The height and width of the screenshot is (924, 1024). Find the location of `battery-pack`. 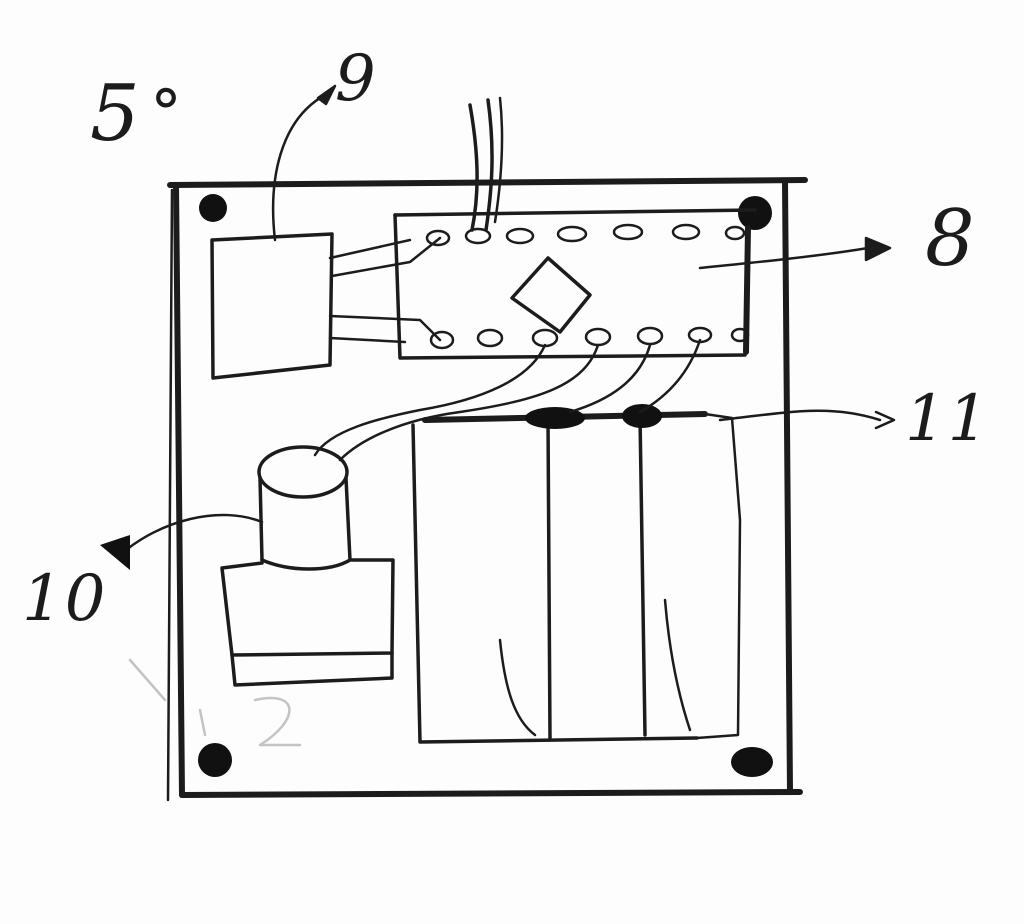

battery-pack is located at coordinates (576, 574).